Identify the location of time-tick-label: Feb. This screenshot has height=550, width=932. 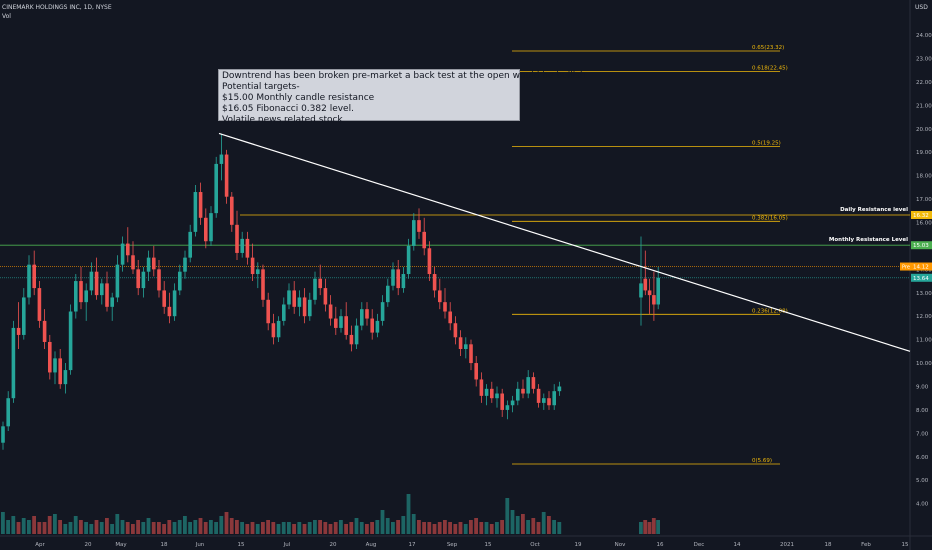
(866, 545).